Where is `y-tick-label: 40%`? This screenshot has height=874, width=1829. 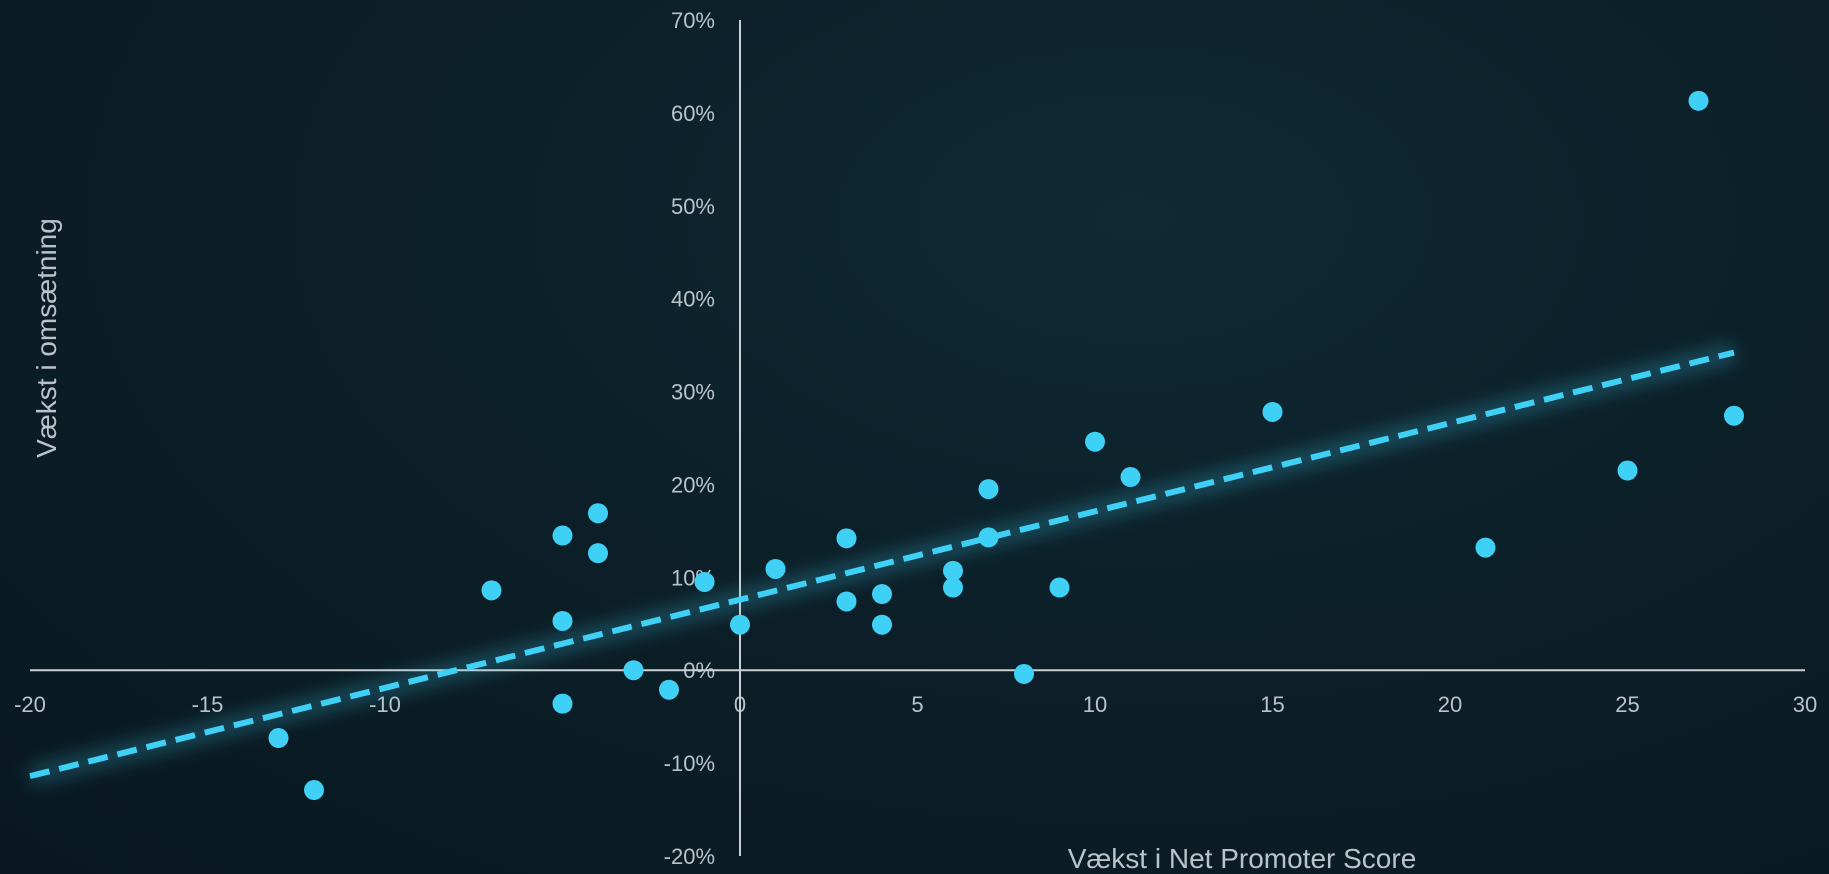
y-tick-label: 40% is located at coordinates (693, 299).